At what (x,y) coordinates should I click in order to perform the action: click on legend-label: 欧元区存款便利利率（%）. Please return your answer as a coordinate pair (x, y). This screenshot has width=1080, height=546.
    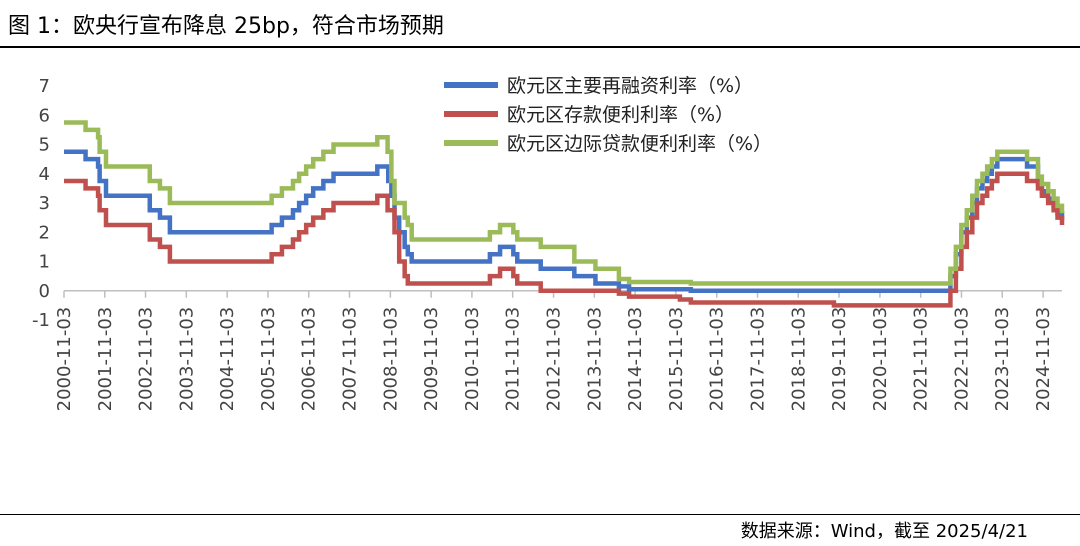
    Looking at the image, I should click on (620, 115).